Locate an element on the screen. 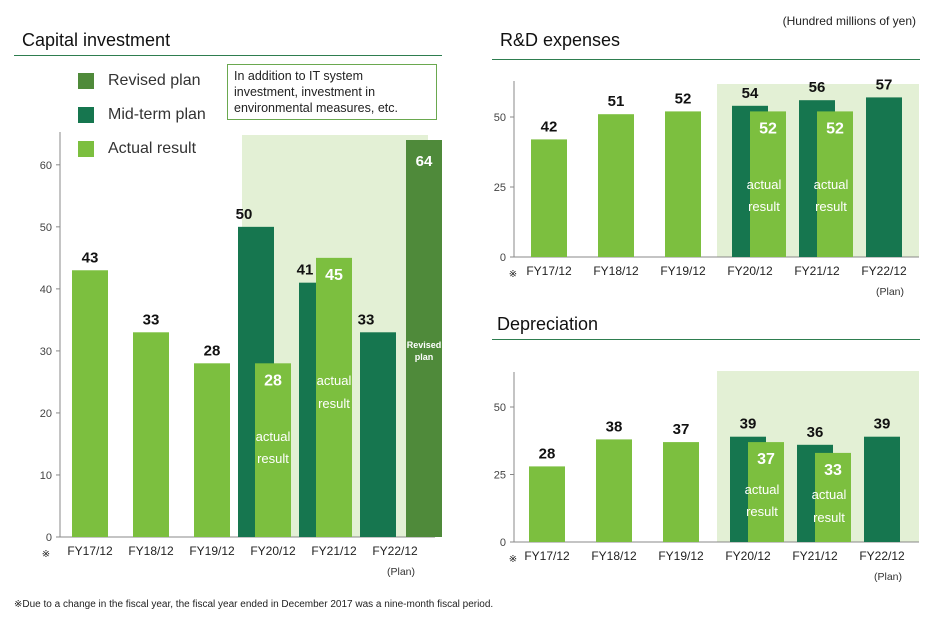  dep-data-label: 36 is located at coordinates (815, 432).